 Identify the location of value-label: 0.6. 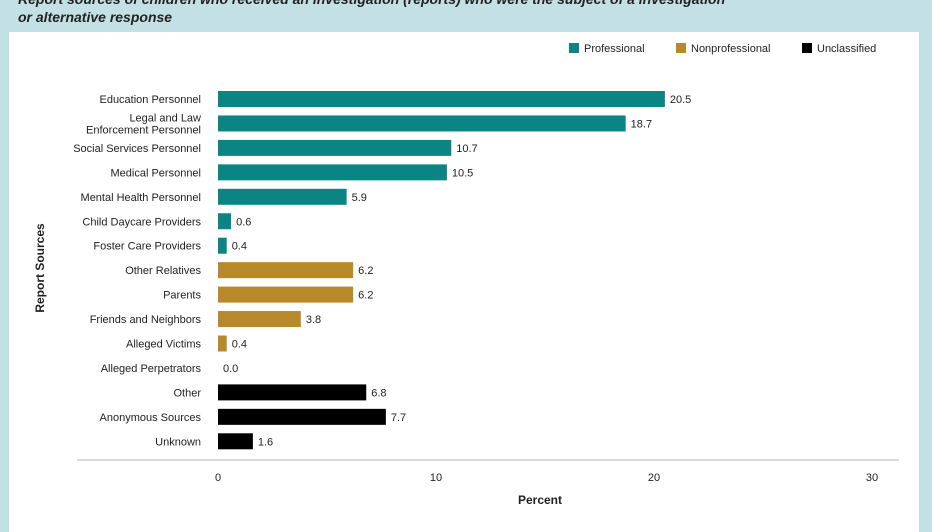
(243, 222).